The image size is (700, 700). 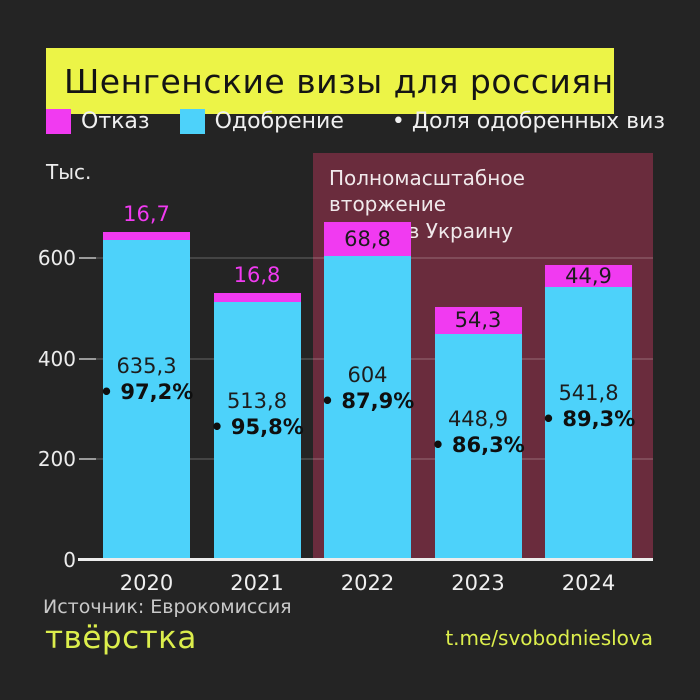 I want to click on x-tick-label-2021: 2021, so click(x=257, y=583).